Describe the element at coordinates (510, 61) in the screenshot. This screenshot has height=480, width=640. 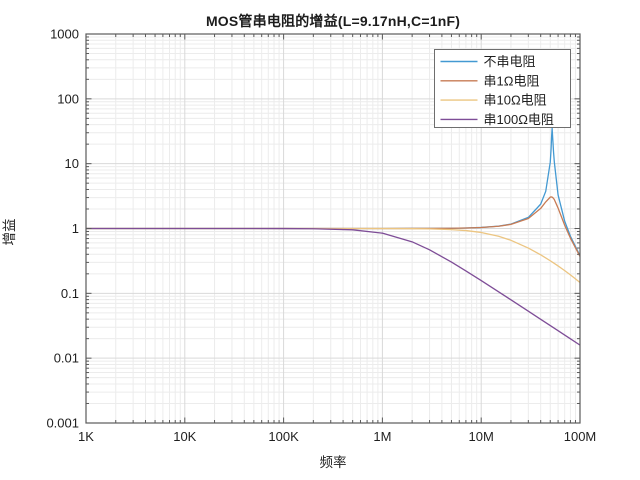
I see `legend-label: 不串电阻` at that location.